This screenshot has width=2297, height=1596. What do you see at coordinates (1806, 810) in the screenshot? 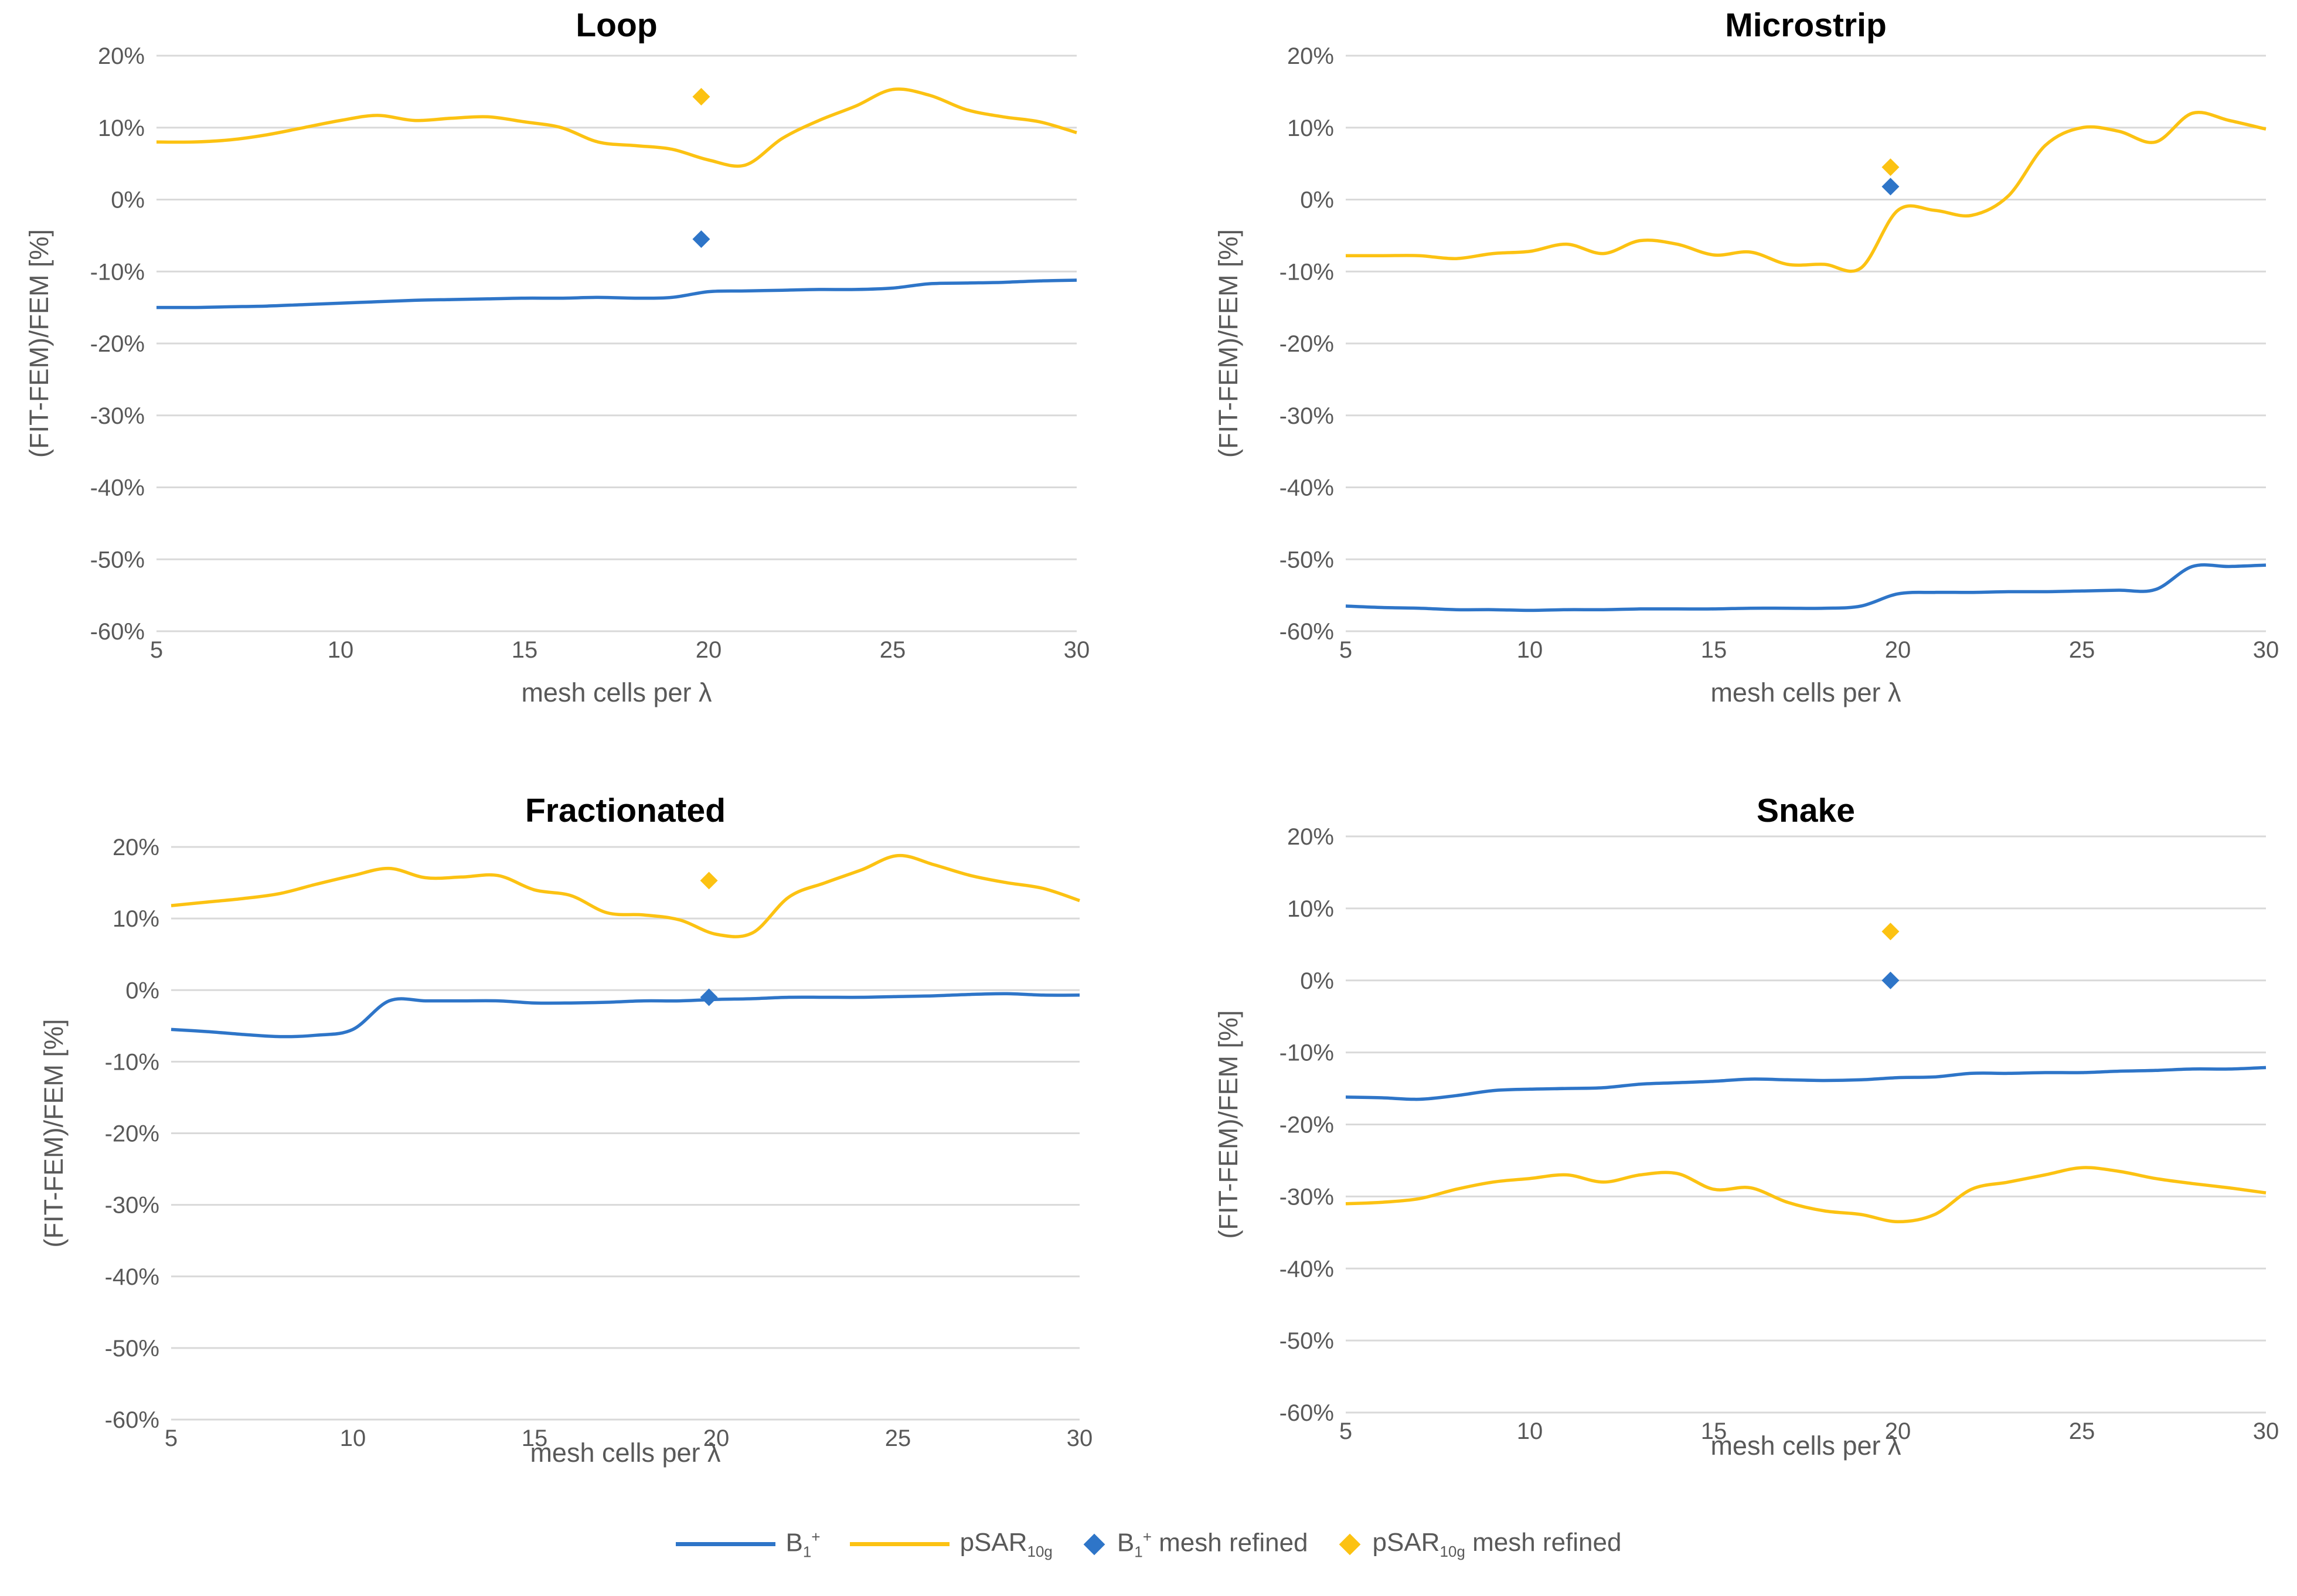
I see `chart-title: Snake` at bounding box center [1806, 810].